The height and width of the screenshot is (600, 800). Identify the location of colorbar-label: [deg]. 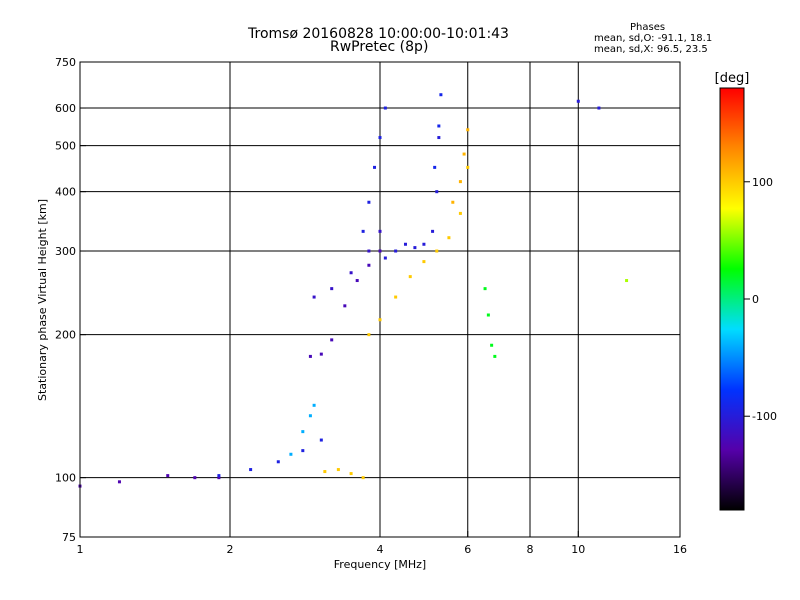
(732, 78).